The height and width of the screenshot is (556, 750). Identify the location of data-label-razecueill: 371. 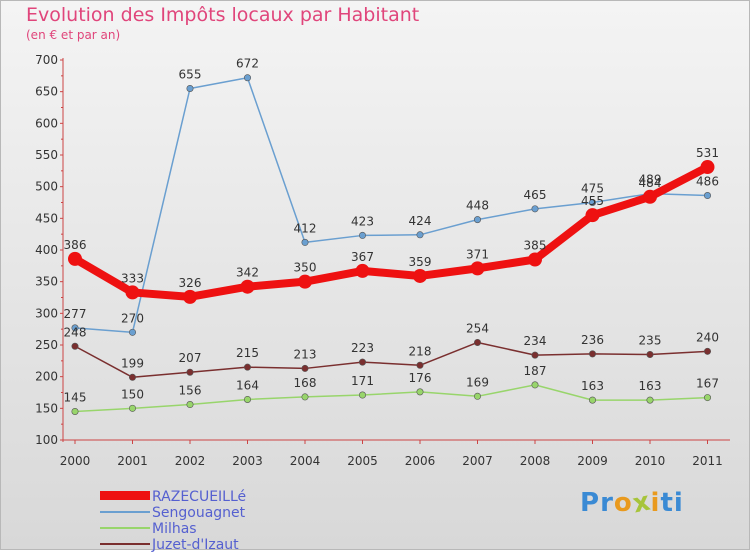
(477, 254).